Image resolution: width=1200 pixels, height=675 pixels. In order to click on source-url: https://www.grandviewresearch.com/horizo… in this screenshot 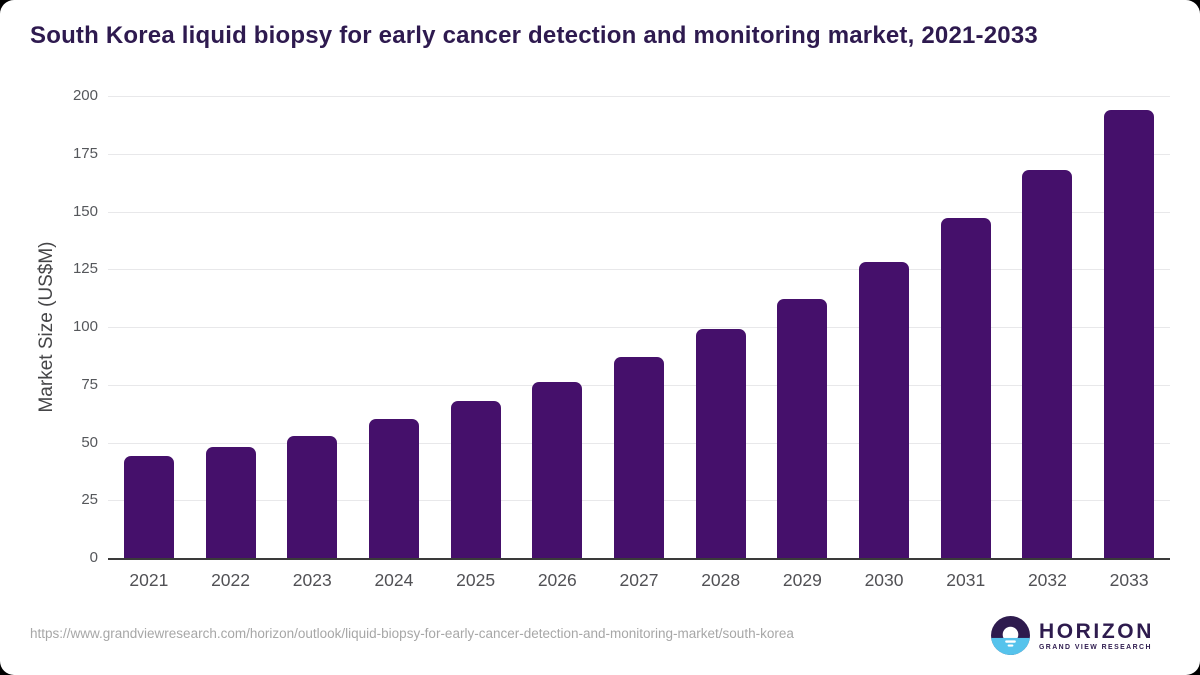, I will do `click(412, 633)`.